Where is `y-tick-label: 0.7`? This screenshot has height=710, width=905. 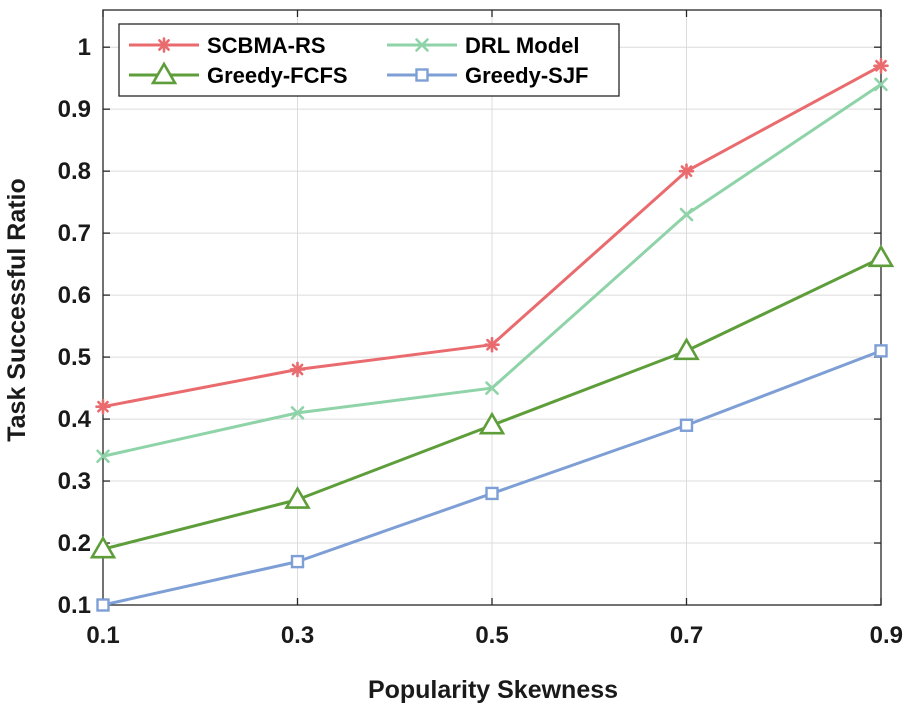 y-tick-label: 0.7 is located at coordinates (74, 233).